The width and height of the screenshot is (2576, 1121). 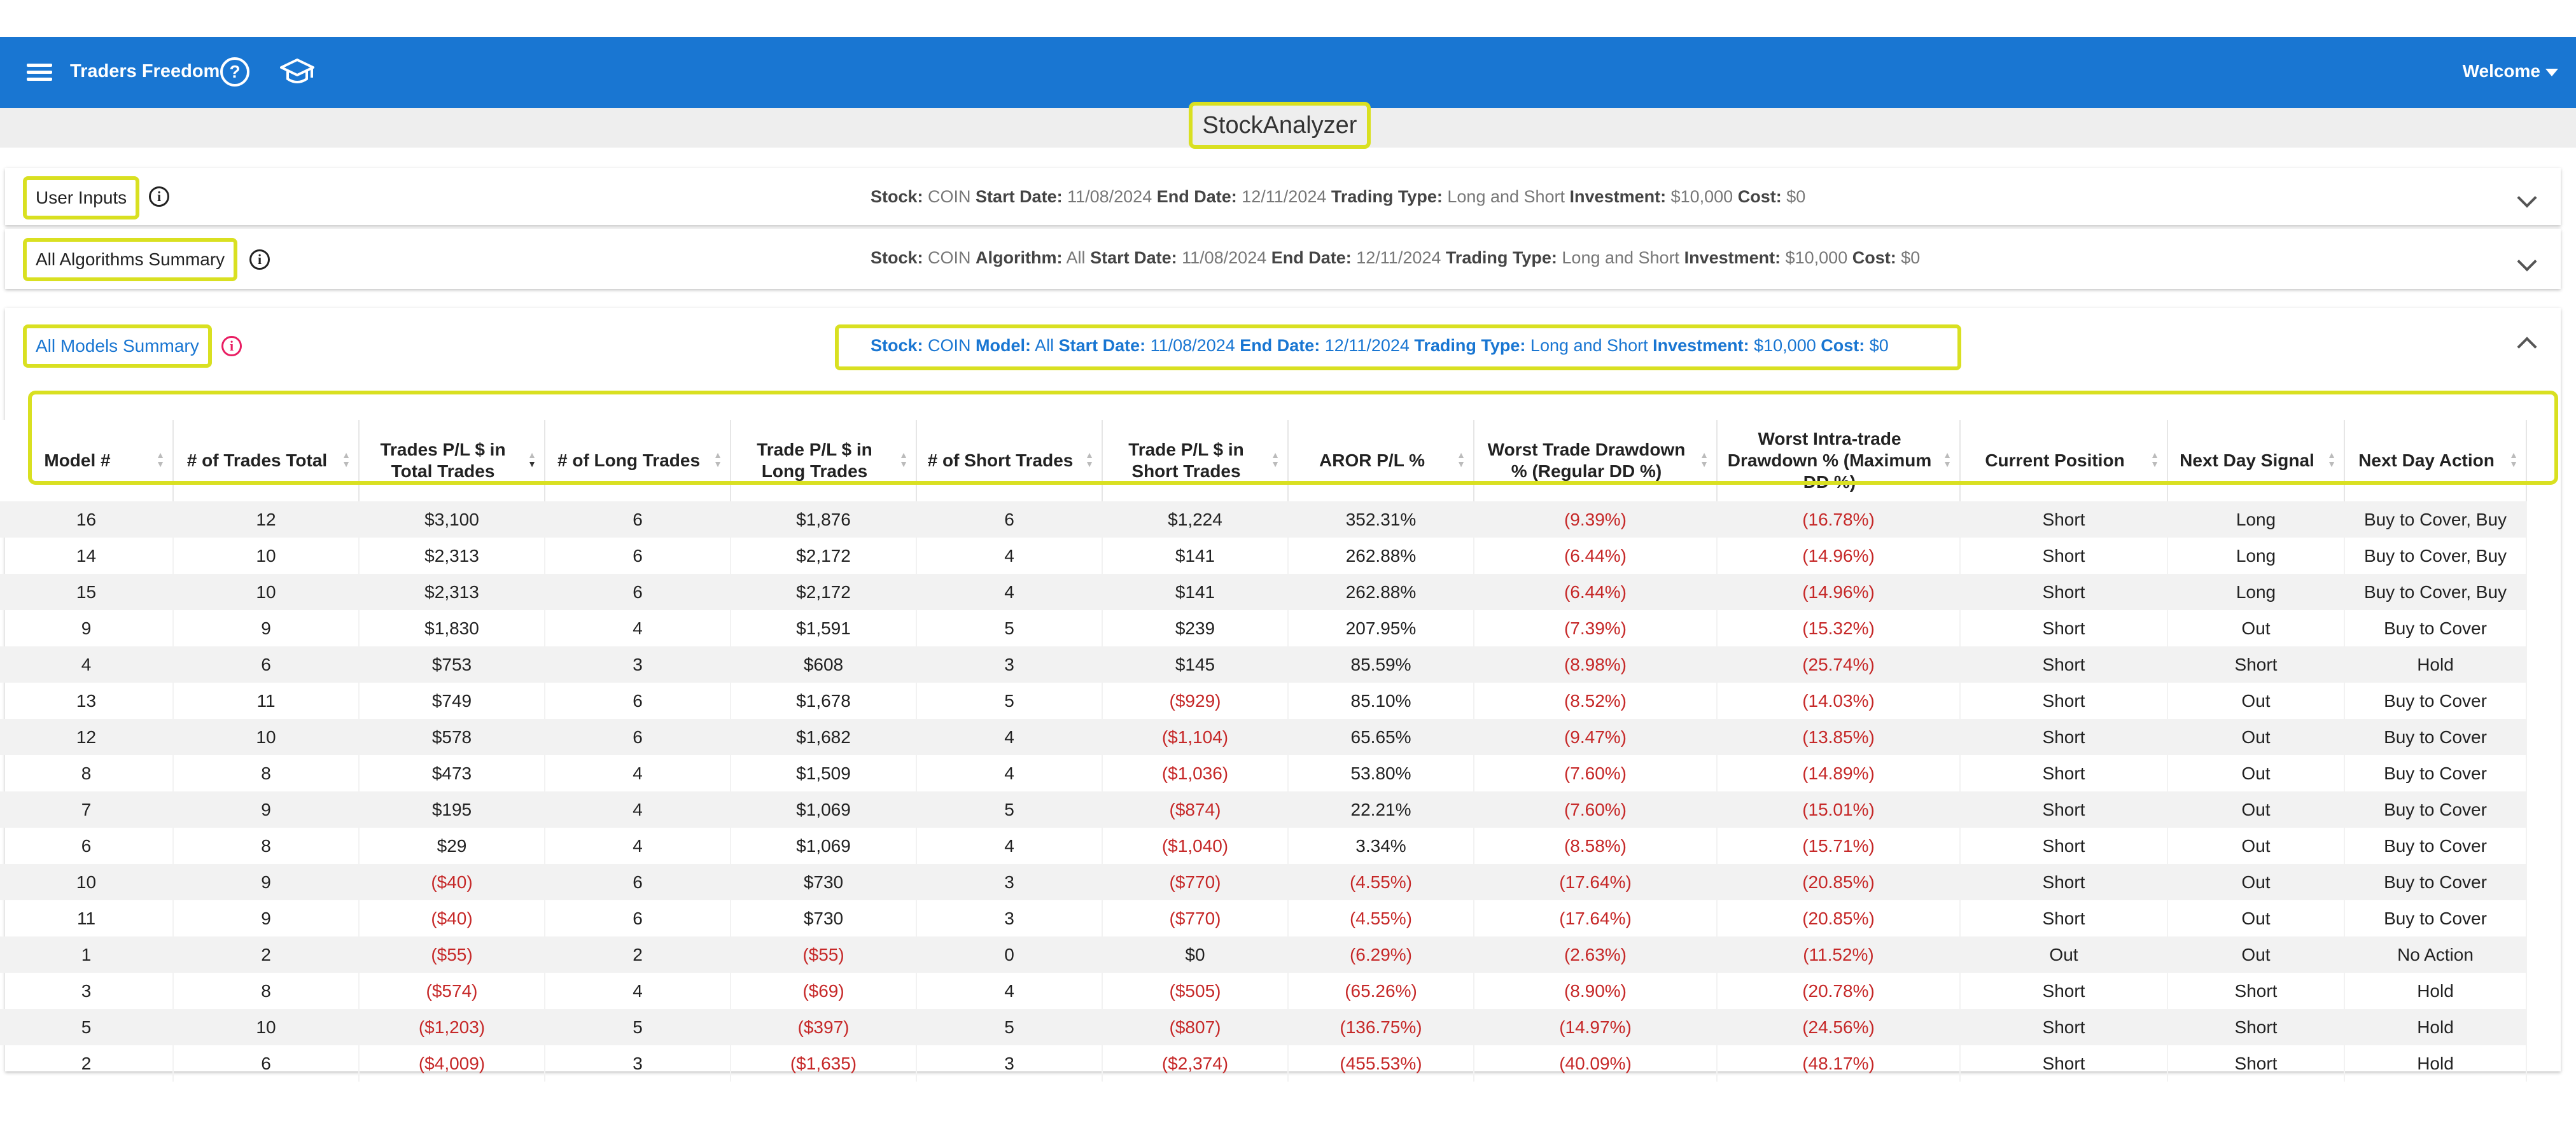 What do you see at coordinates (1596, 460) in the screenshot?
I see `column-header: Worst Trade Drawdown % (Regular DD %) ▲ ▼` at bounding box center [1596, 460].